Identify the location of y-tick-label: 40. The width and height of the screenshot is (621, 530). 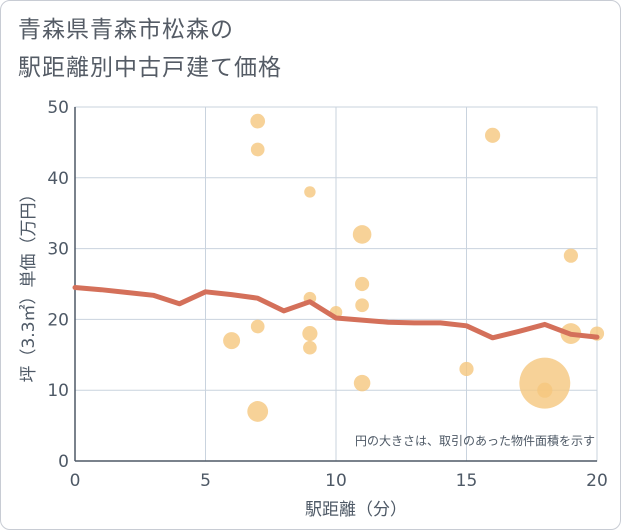
(58, 179).